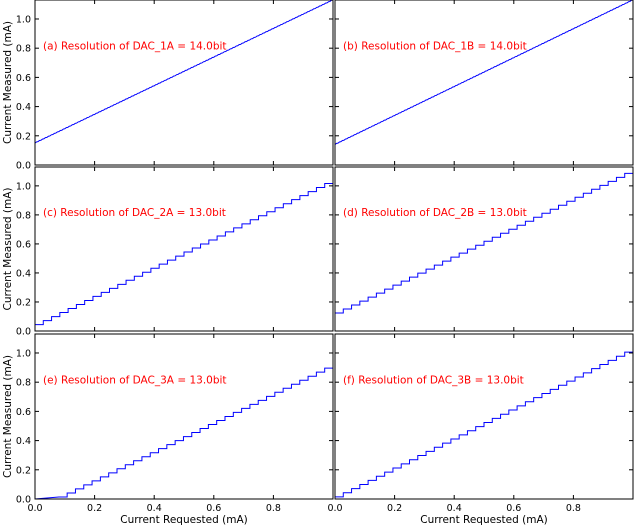  What do you see at coordinates (433, 381) in the screenshot?
I see `panel-annotation: (f) Resolution of DAC_3B = 13.0bit` at bounding box center [433, 381].